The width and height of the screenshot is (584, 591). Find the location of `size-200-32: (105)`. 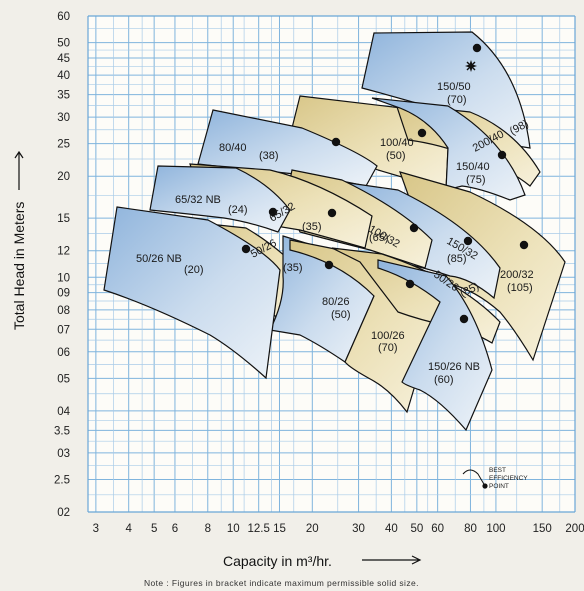

size-200-32: (105) is located at coordinates (520, 288).